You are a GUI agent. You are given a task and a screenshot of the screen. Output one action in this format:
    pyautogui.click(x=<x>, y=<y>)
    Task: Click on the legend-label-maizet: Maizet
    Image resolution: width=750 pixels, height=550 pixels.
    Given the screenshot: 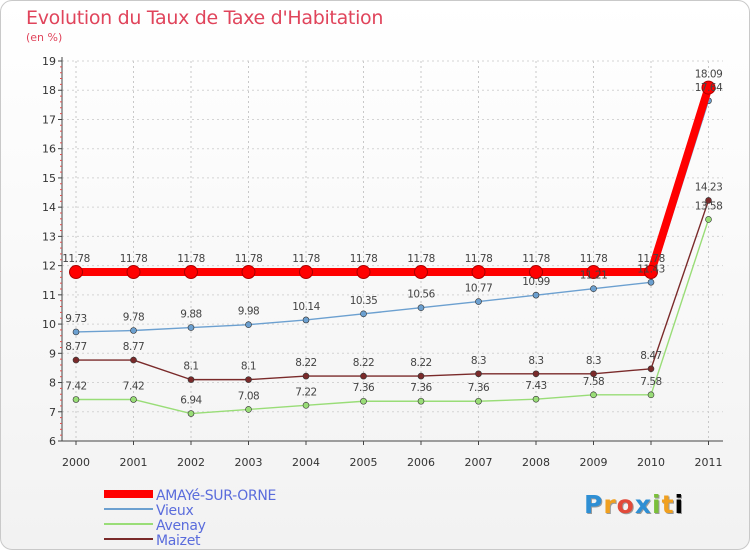 What is the action you would take?
    pyautogui.click(x=178, y=541)
    